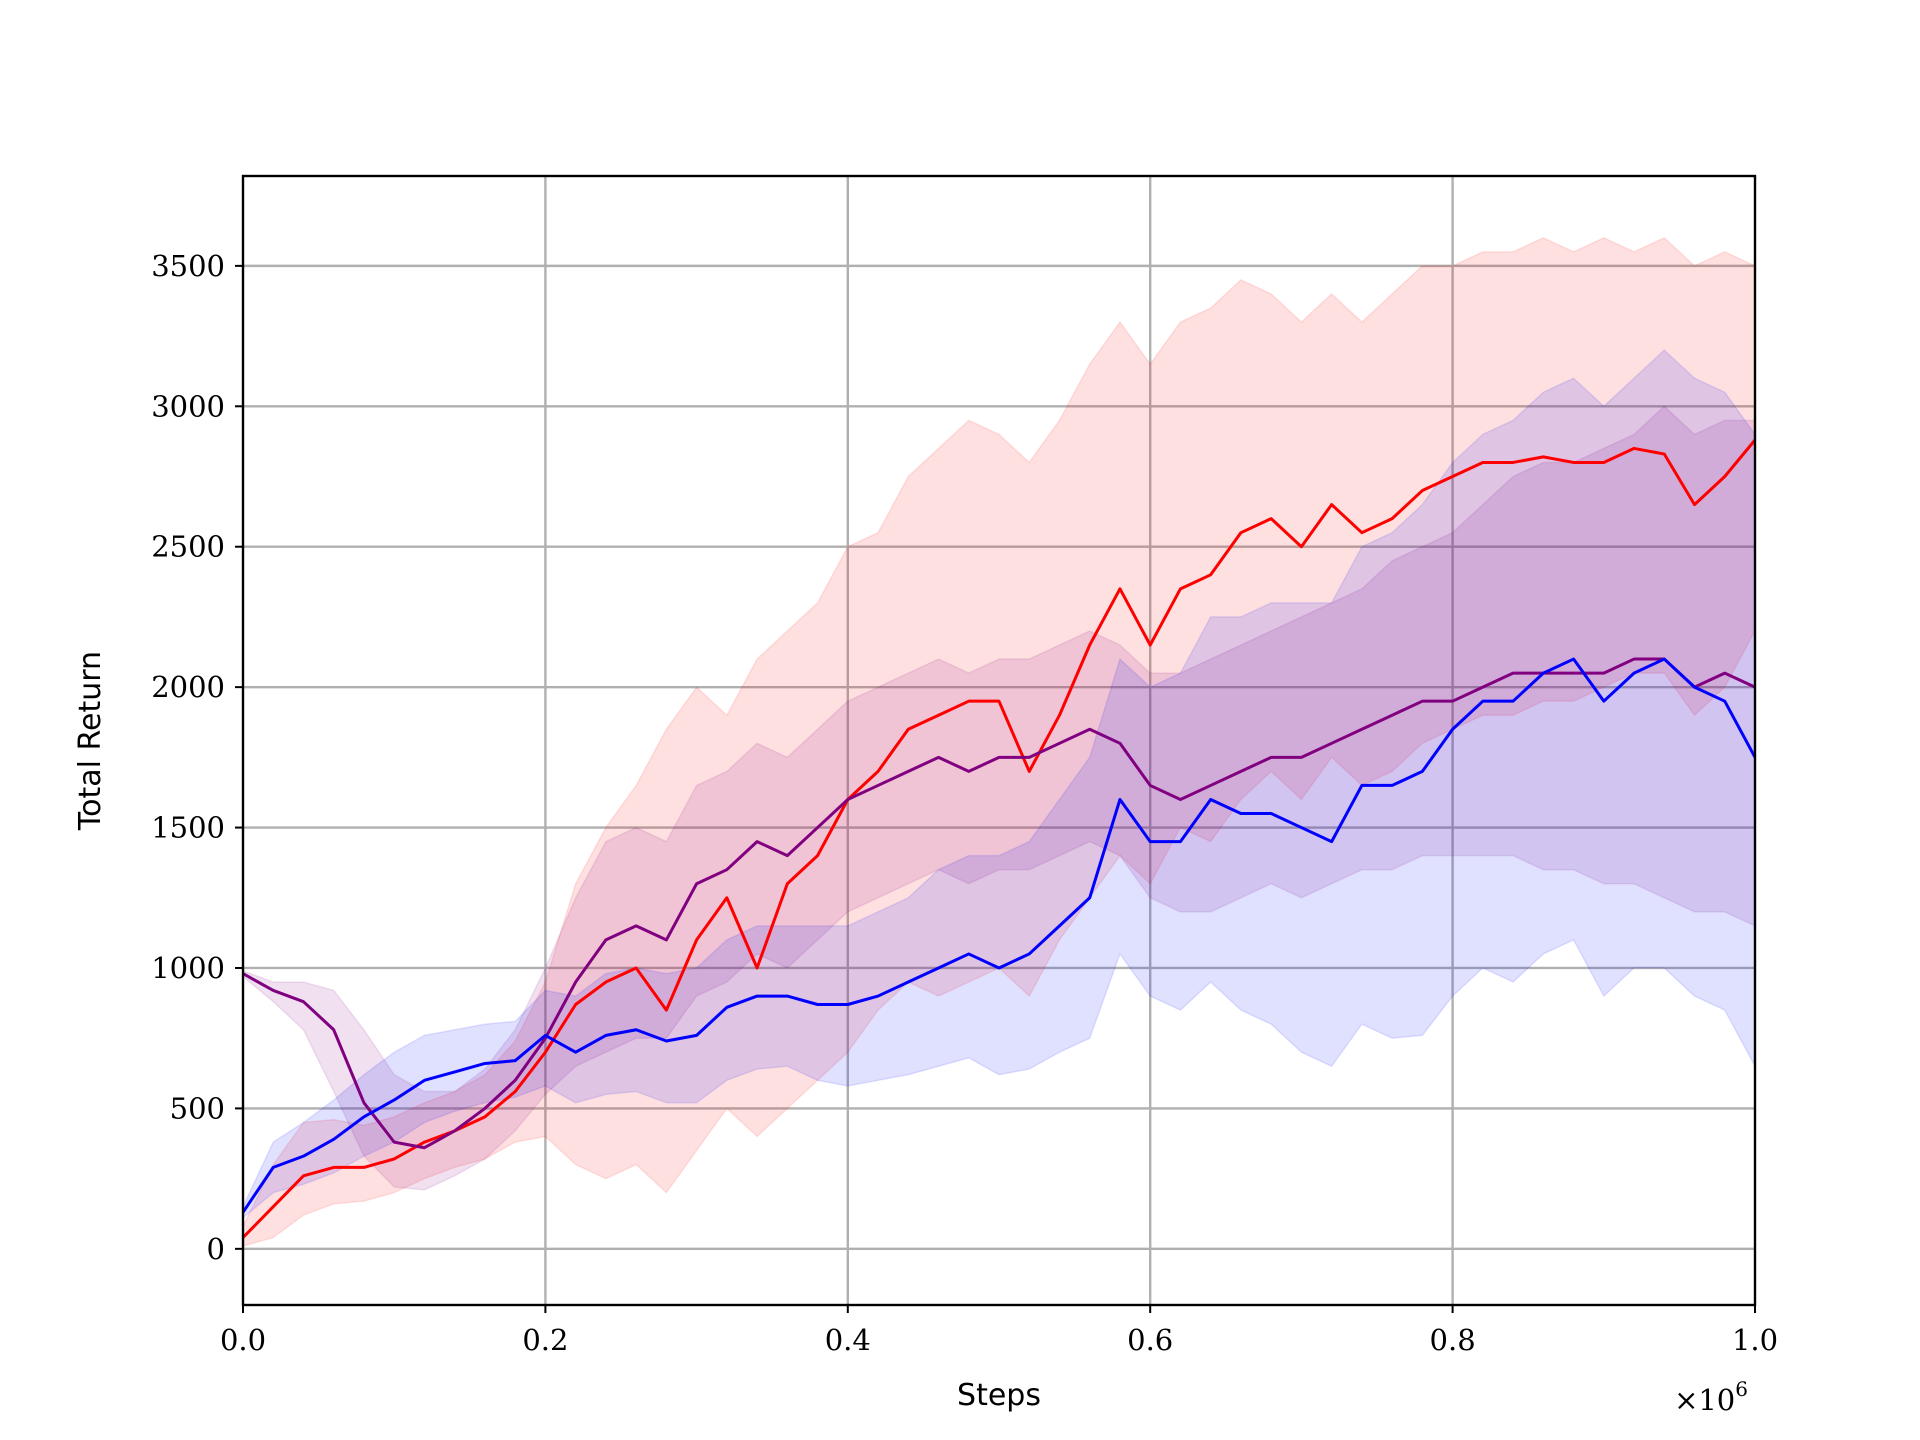 The height and width of the screenshot is (1440, 1920). Describe the element at coordinates (188, 687) in the screenshot. I see `y-tick-label: 2000` at that location.